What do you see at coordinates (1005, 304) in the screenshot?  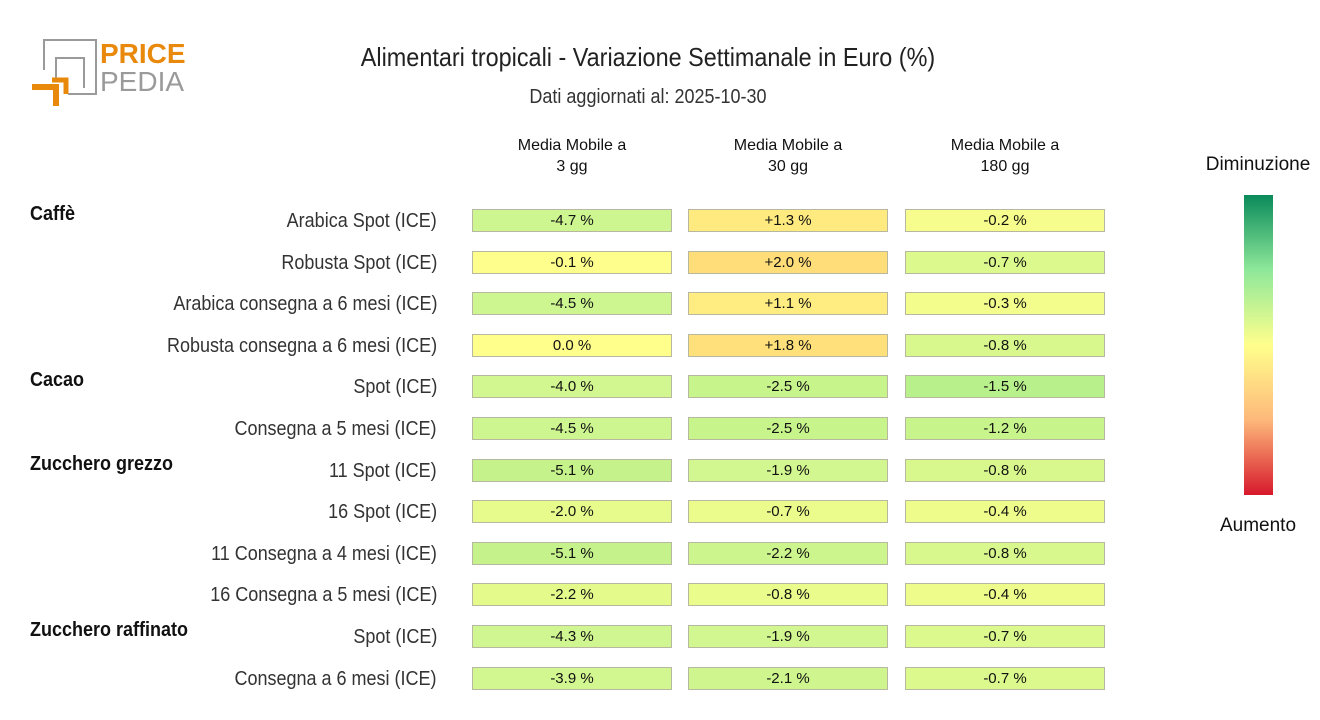 I see `value-cell: -0.3 %` at bounding box center [1005, 304].